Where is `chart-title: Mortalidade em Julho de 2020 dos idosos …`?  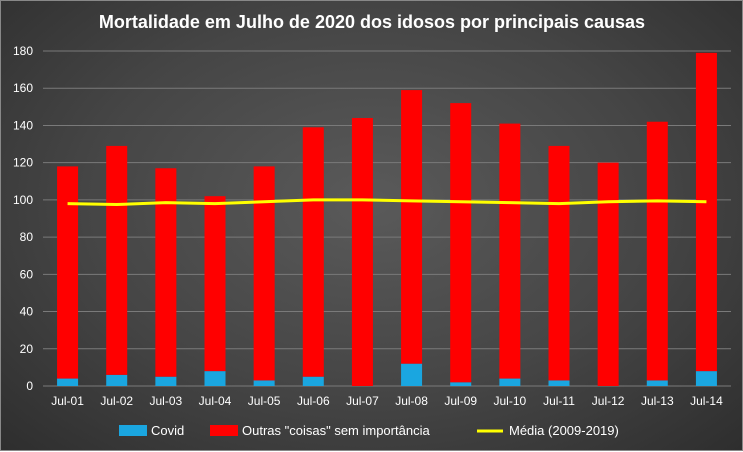 chart-title: Mortalidade em Julho de 2020 dos idosos … is located at coordinates (372, 22).